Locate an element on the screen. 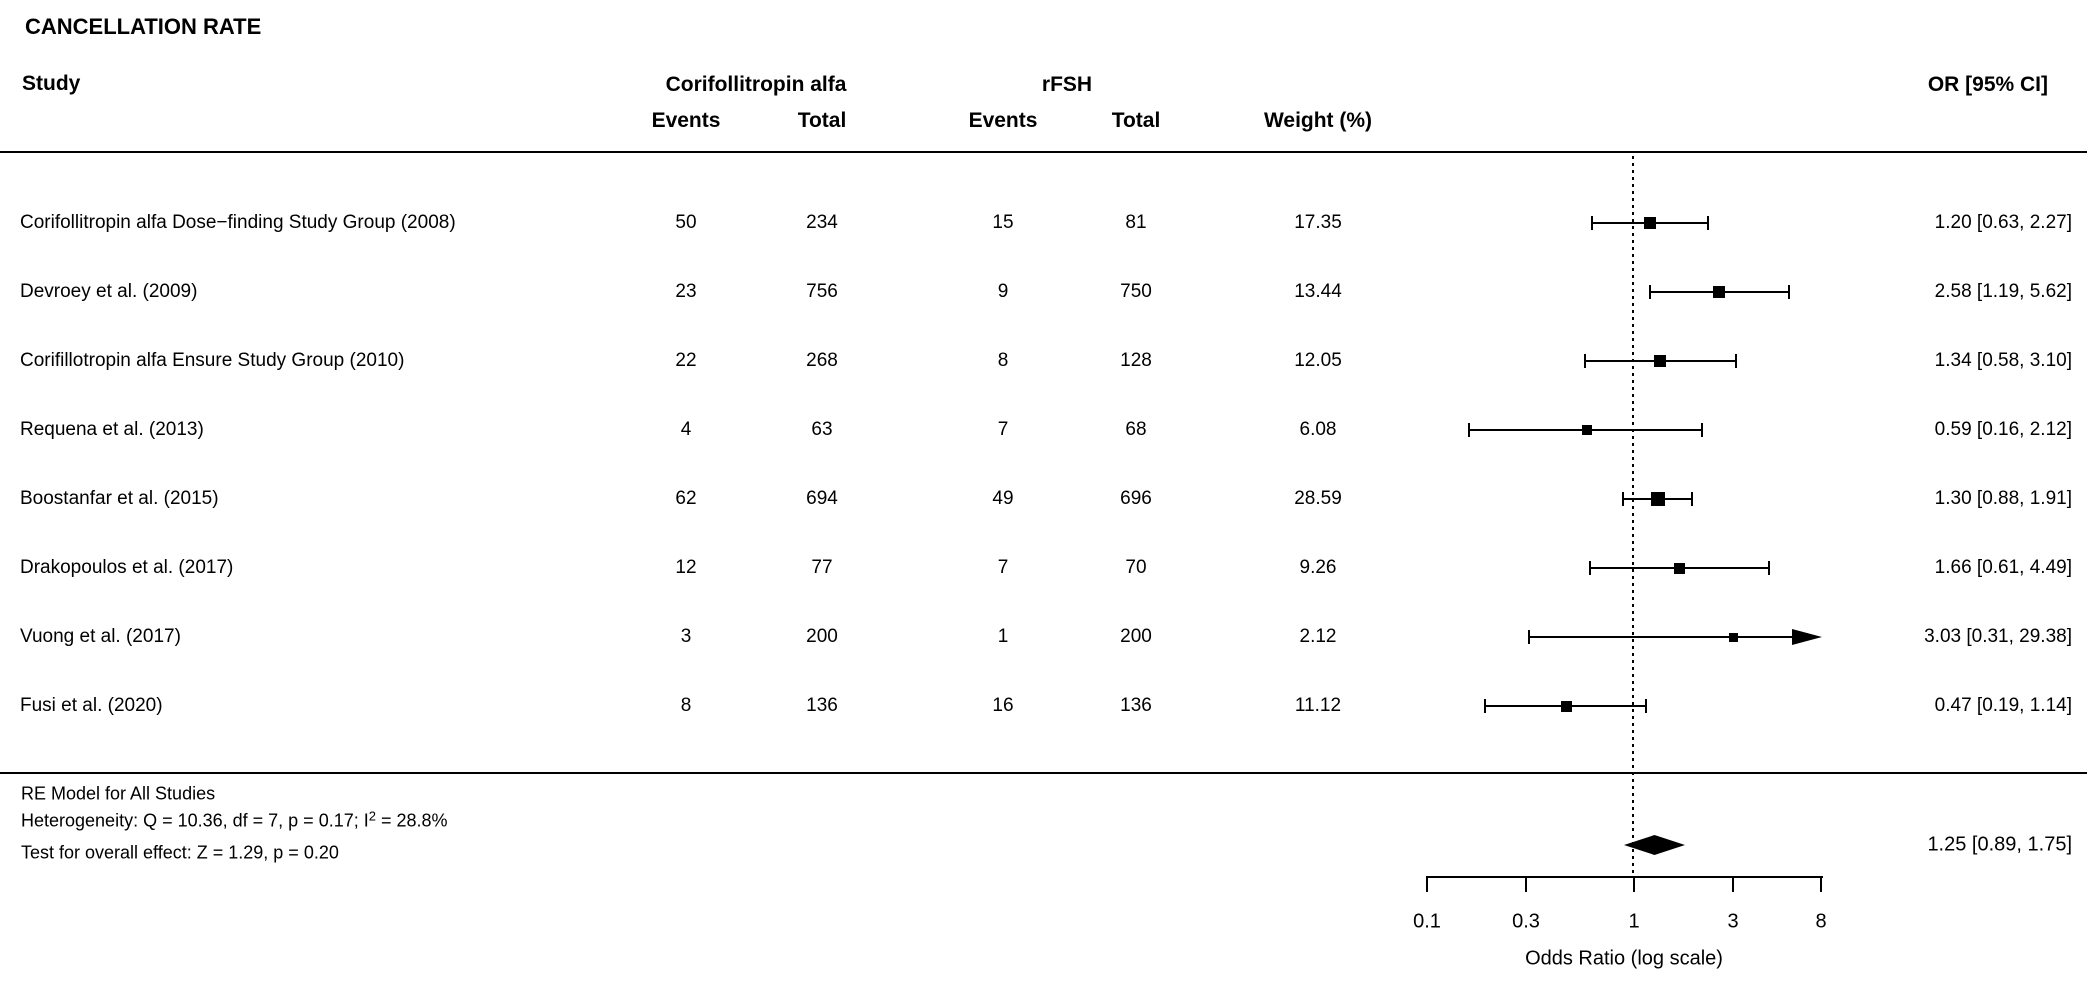 The height and width of the screenshot is (999, 2098). events1-value: 12 is located at coordinates (686, 567).